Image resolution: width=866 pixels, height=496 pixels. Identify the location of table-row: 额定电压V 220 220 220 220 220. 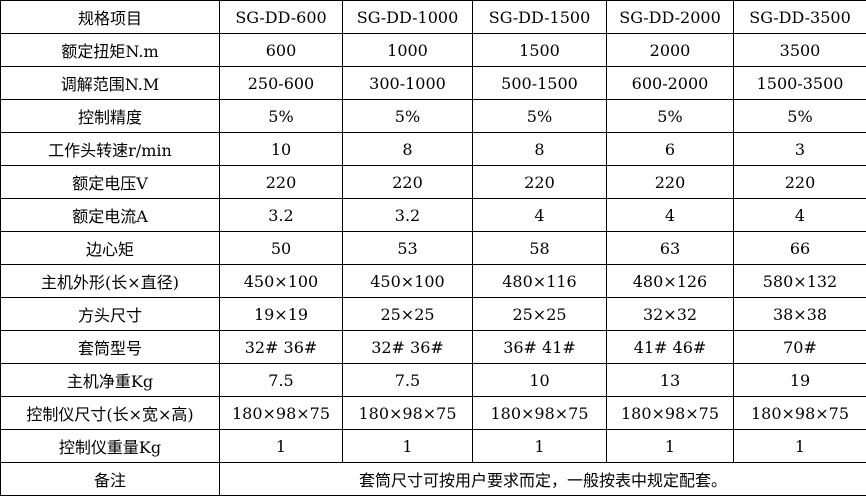
(433, 182).